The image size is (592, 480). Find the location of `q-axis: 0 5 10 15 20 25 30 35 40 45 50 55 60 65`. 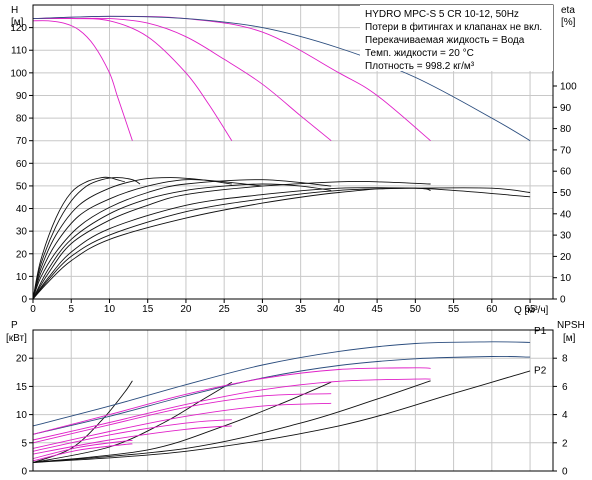

q-axis: 0 5 10 15 20 25 30 35 40 45 50 55 60 65 is located at coordinates (283, 307).